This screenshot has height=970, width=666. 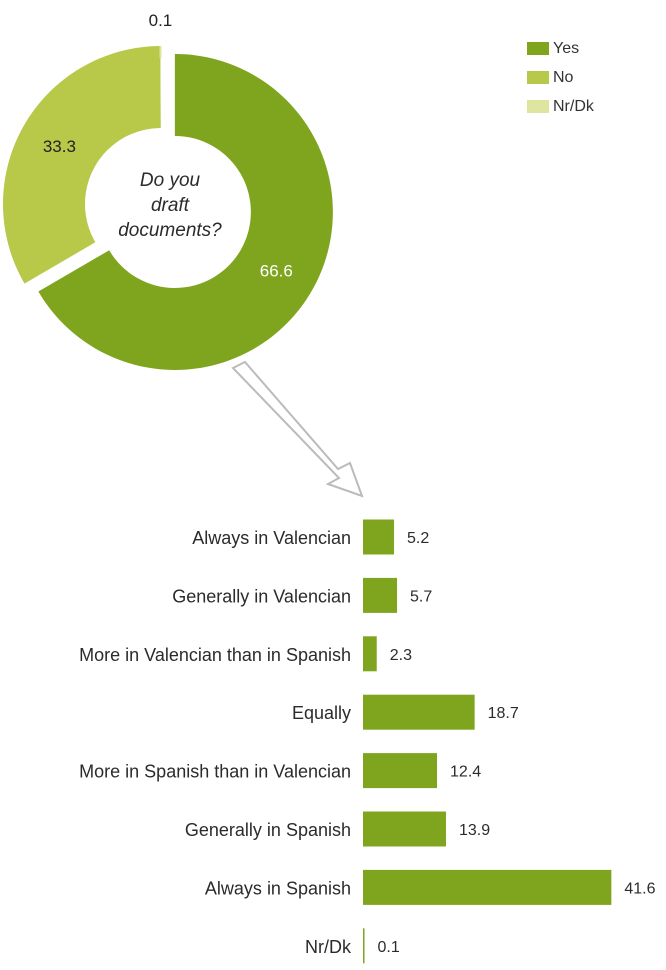 I want to click on donut-center-label: Do you draft documents?, so click(x=170, y=205).